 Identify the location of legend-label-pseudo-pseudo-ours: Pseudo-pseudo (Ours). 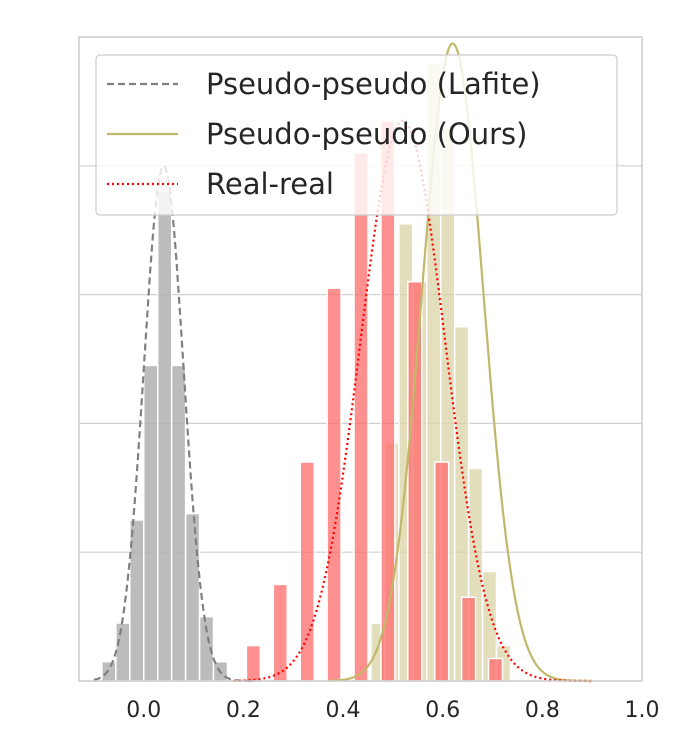
(366, 134).